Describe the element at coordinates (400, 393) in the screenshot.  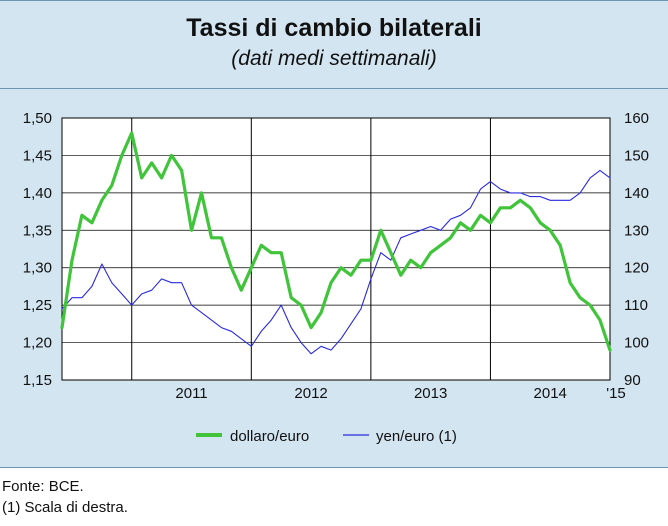
I see `x-axis: 2011 2012 2013 2014 '15` at that location.